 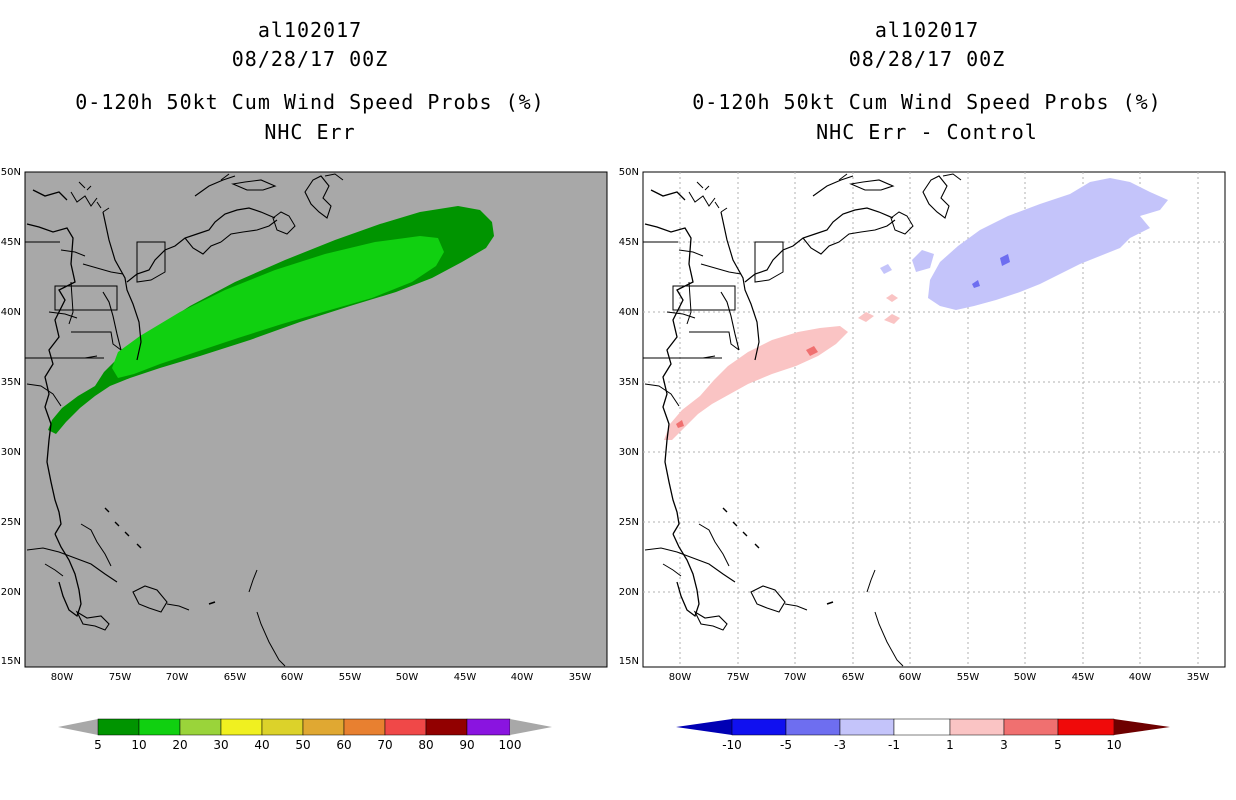 What do you see at coordinates (950, 745) in the screenshot?
I see `right-colorbar-label: 1` at bounding box center [950, 745].